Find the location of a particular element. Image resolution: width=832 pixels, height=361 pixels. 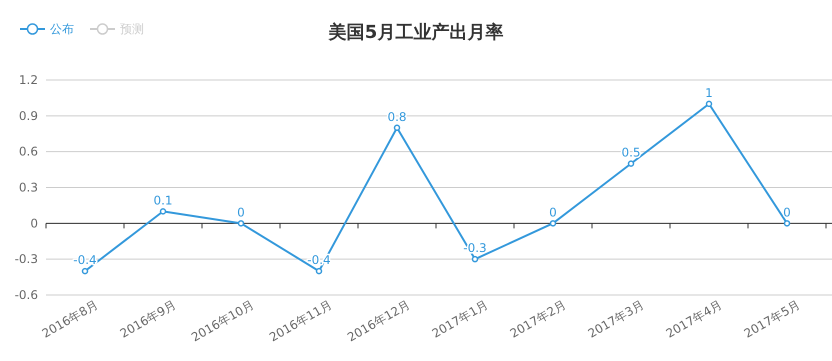

data-label: 0.5 is located at coordinates (631, 153).